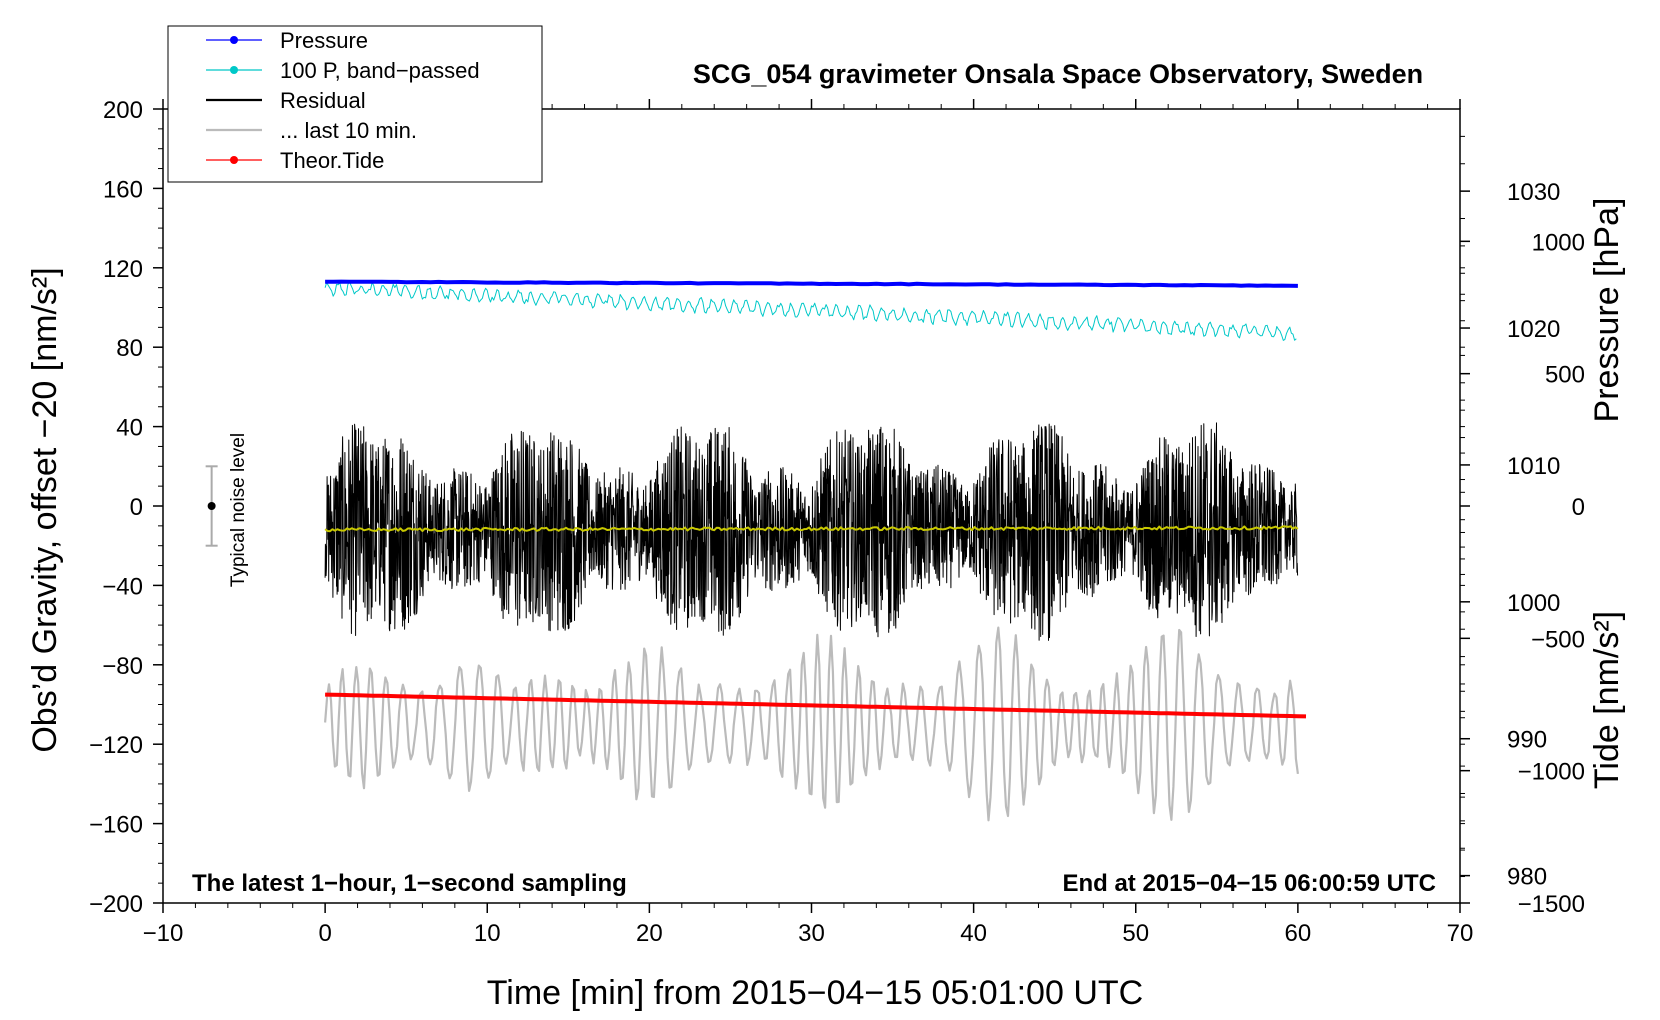 The height and width of the screenshot is (1020, 1660). What do you see at coordinates (1533, 192) in the screenshot?
I see `pressure-tick-label: 1030` at bounding box center [1533, 192].